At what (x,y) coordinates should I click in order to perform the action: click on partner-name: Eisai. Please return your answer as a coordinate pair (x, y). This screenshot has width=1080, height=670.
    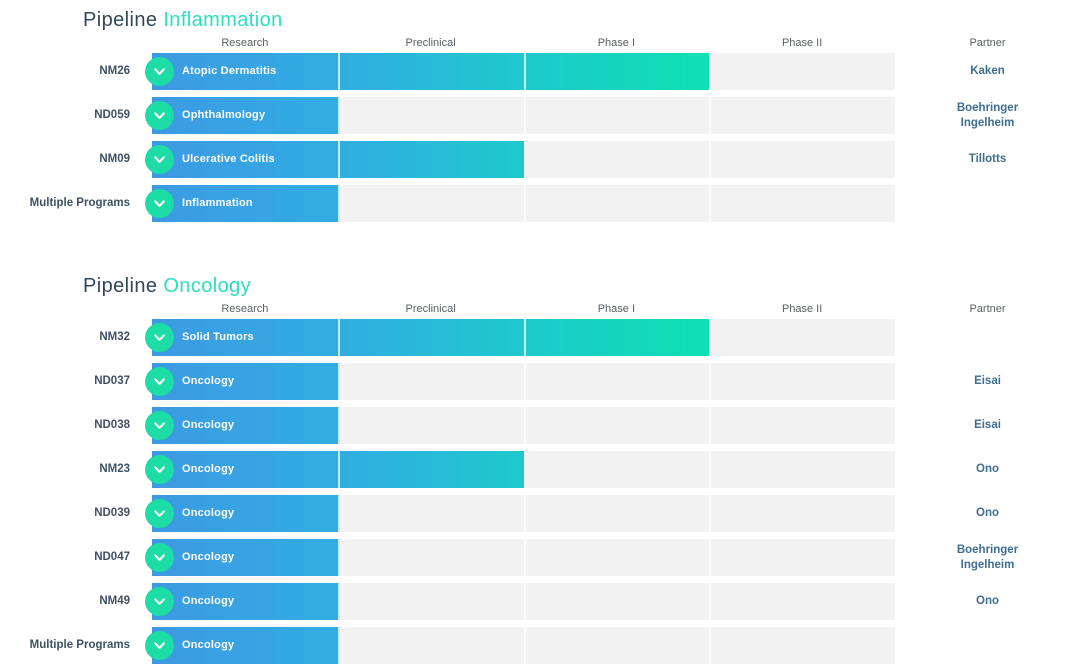
    Looking at the image, I should click on (987, 381).